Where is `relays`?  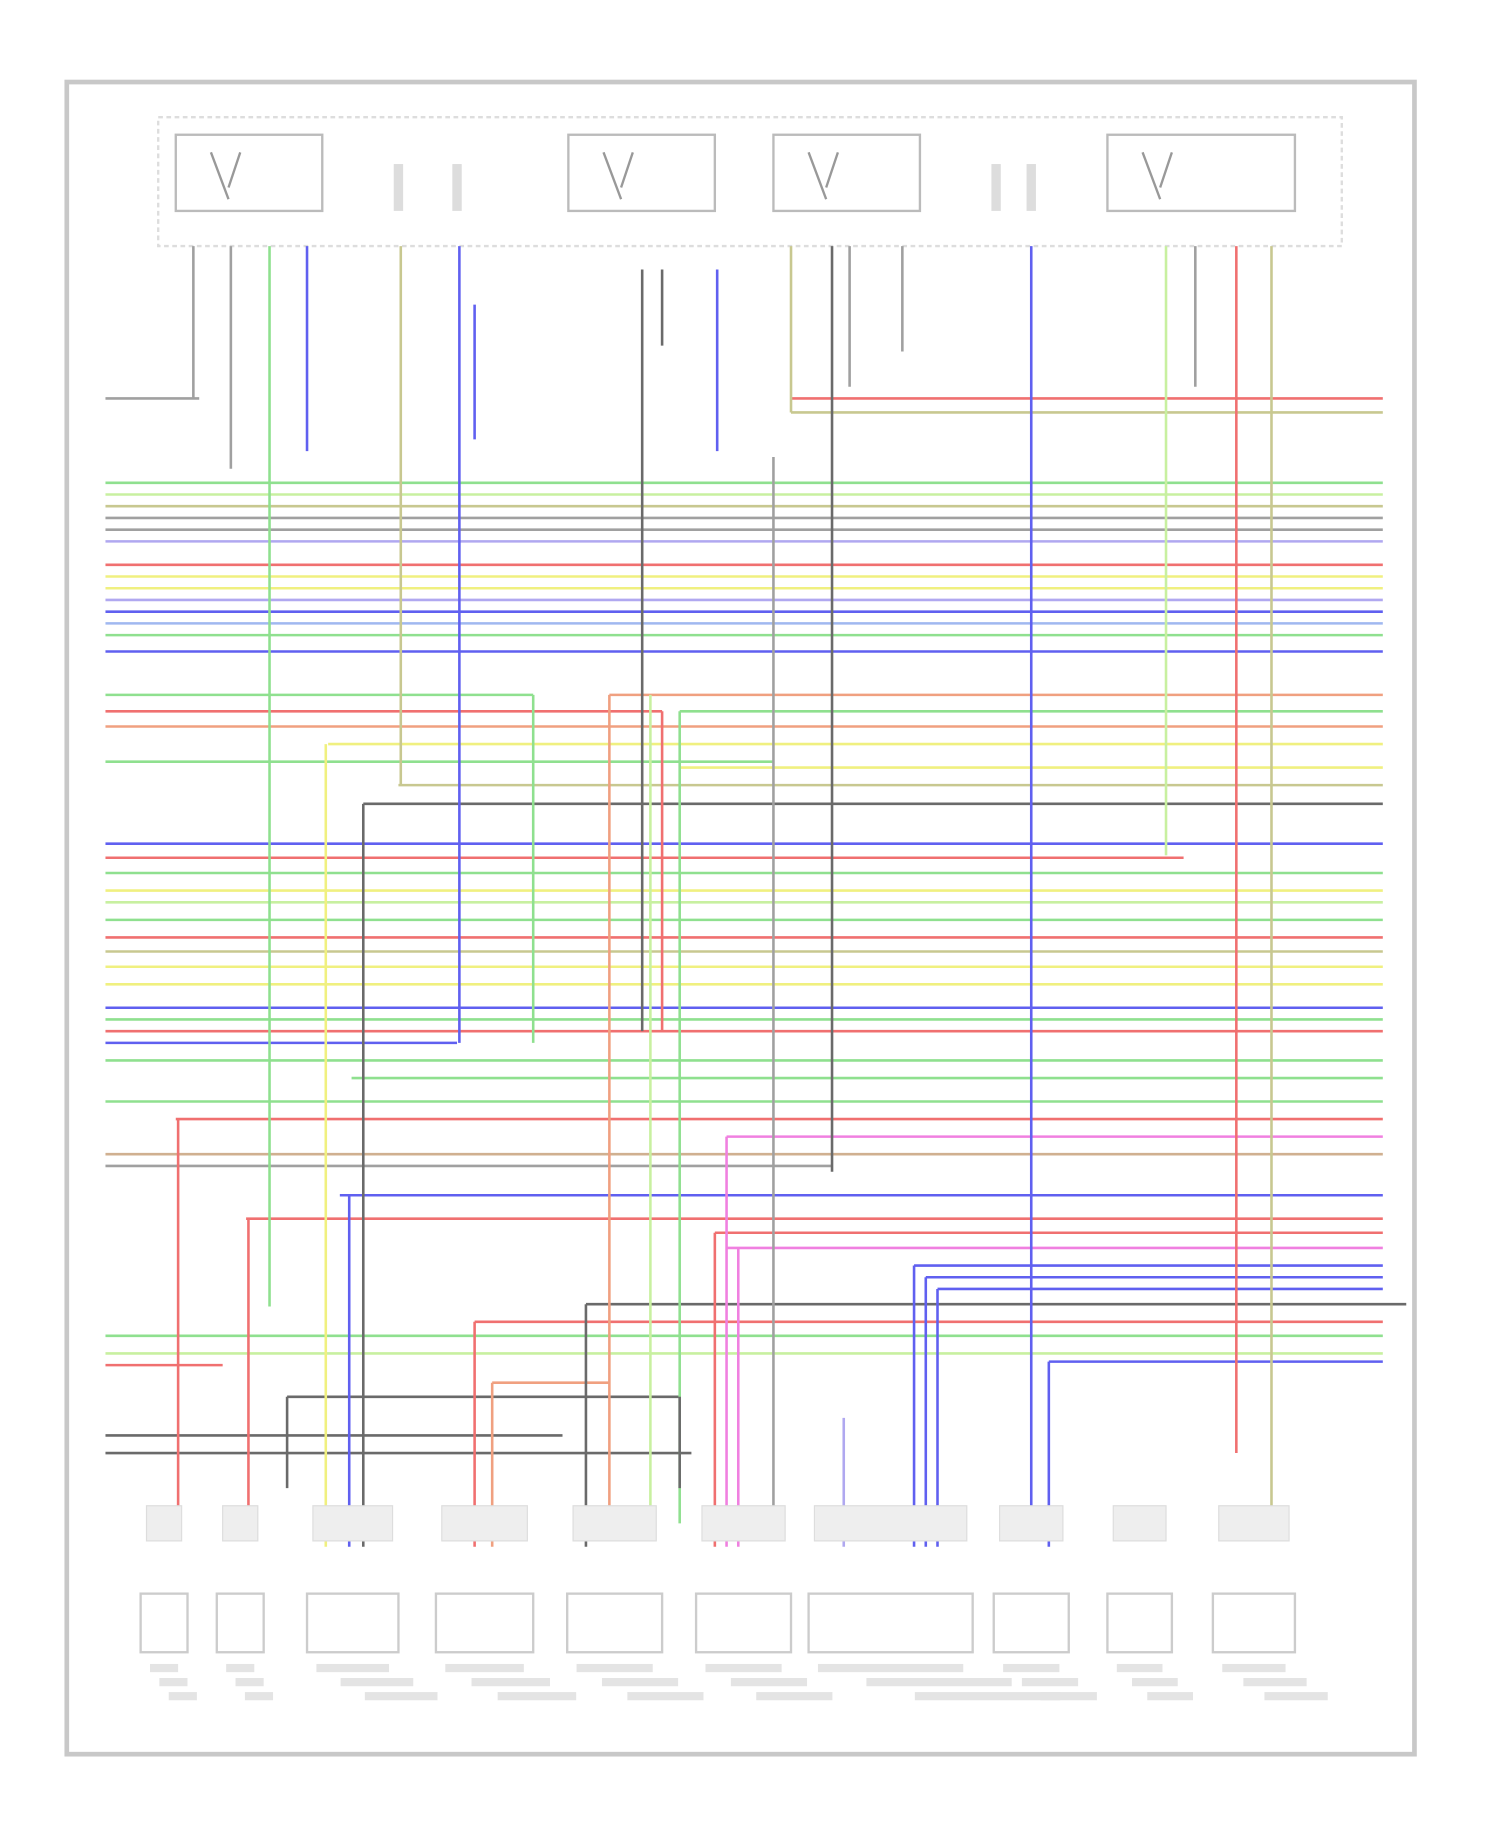
relays is located at coordinates (735, 173).